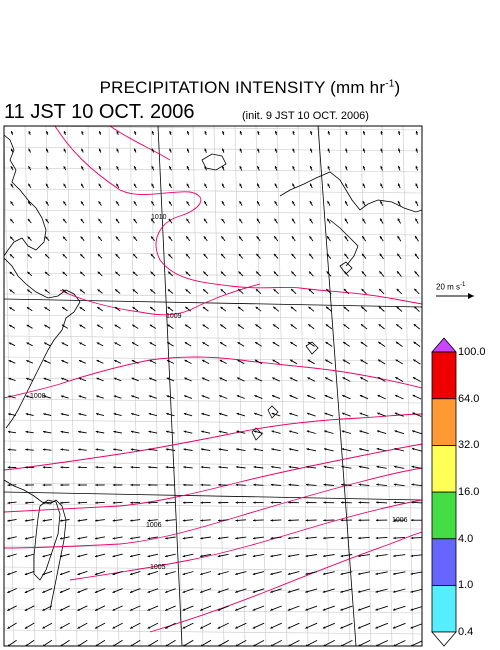 This screenshot has width=500, height=650. Describe the element at coordinates (444, 345) in the screenshot. I see `colorbar-over-triangle` at that location.